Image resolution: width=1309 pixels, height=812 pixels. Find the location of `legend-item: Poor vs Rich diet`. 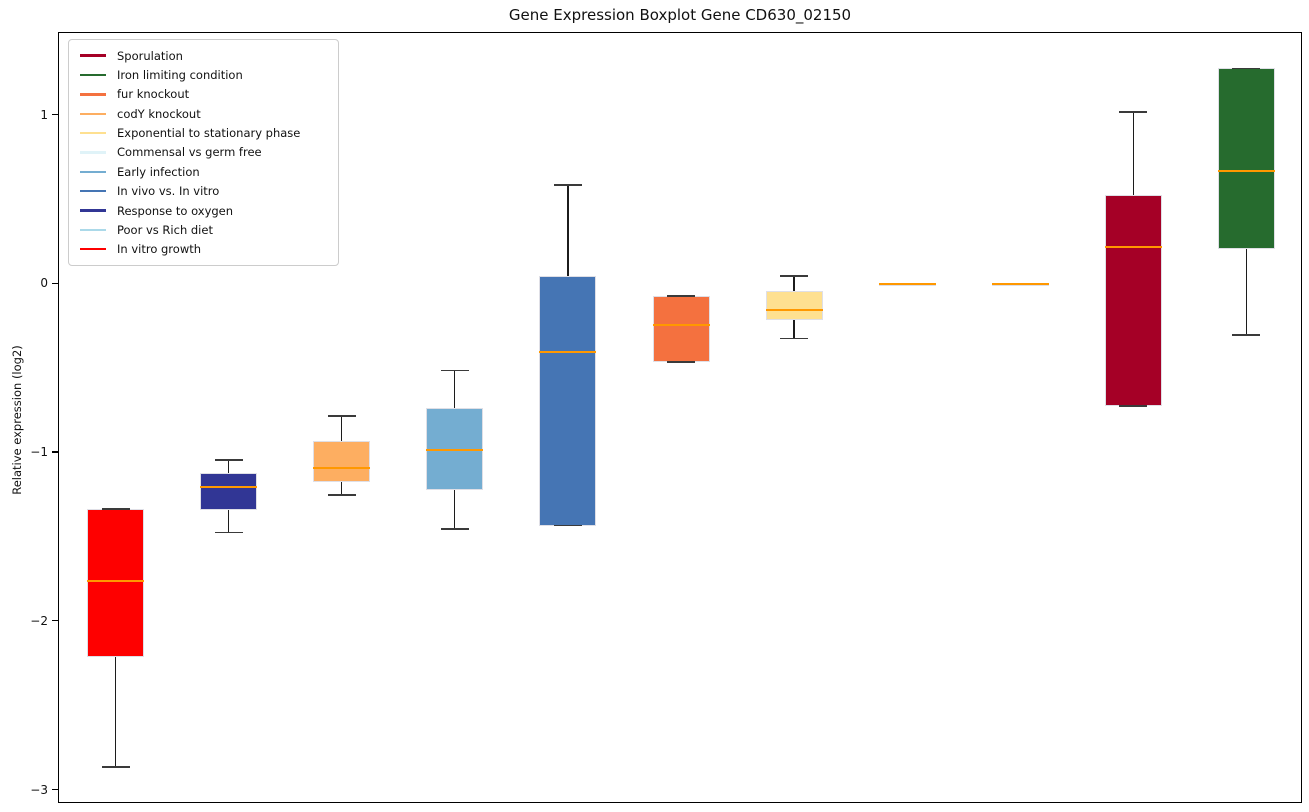

legend-item: Poor vs Rich diet is located at coordinates (203, 230).